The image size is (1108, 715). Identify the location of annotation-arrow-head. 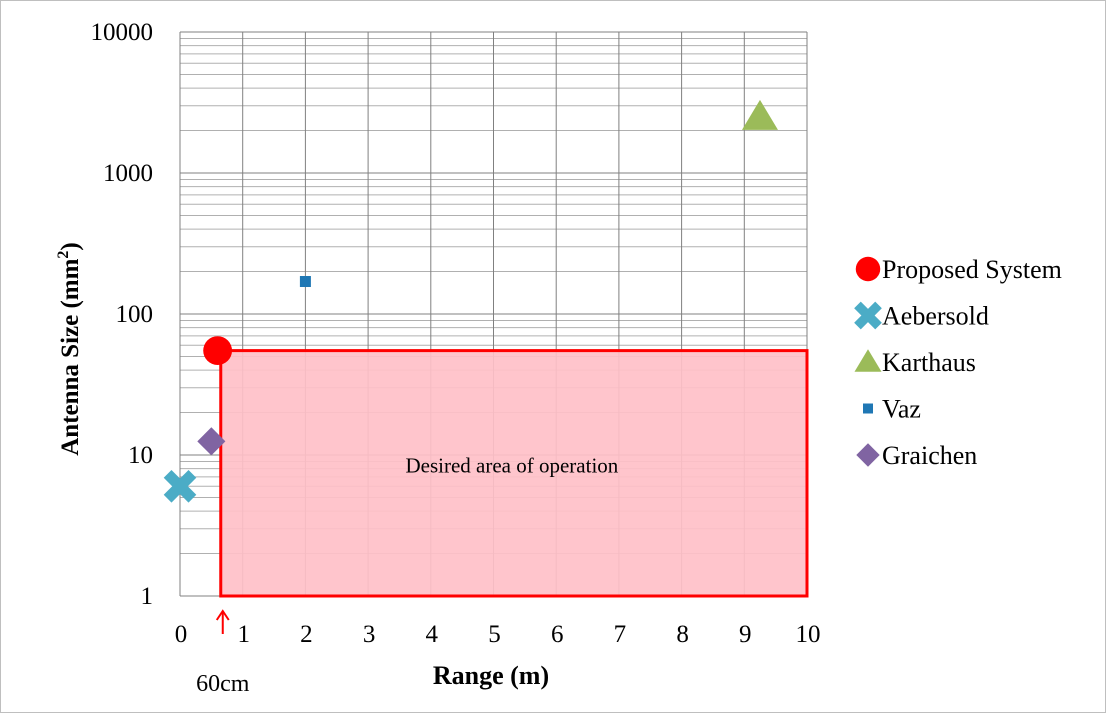
(222, 615).